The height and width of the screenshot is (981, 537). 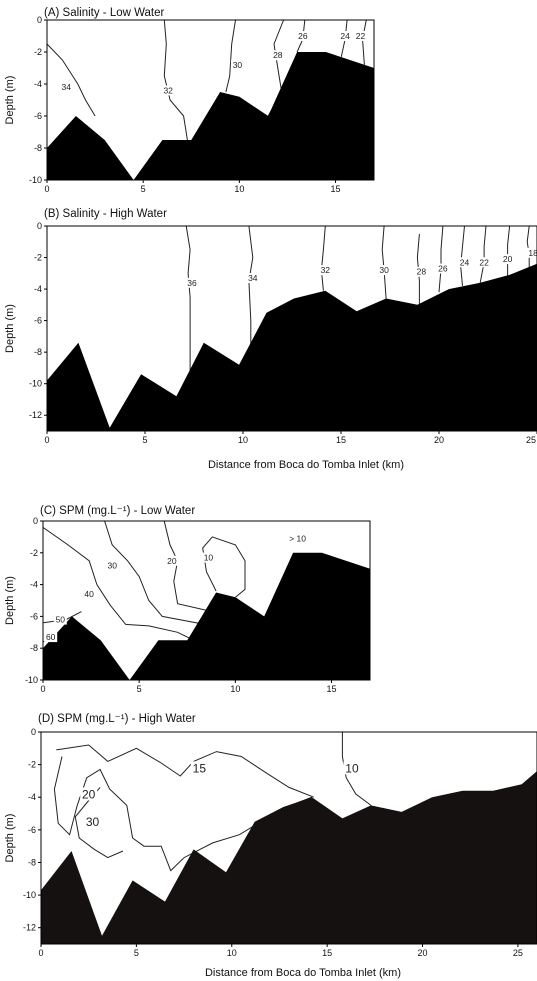 I want to click on contour-label: 28, so click(x=278, y=55).